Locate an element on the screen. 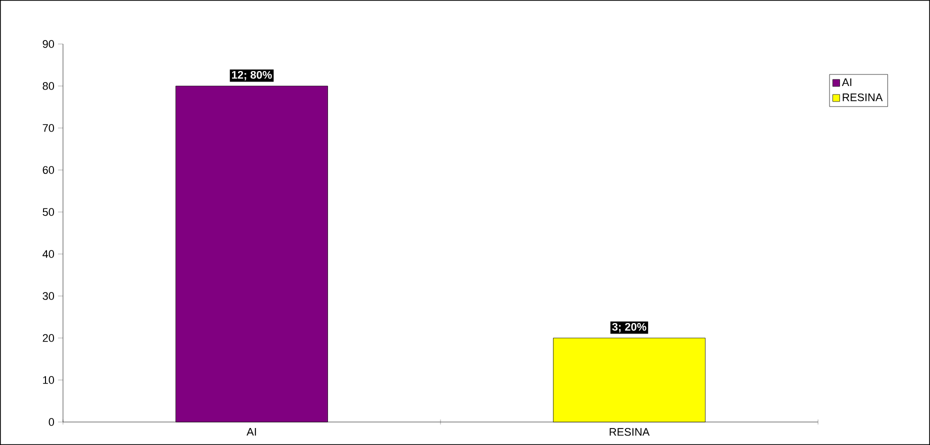  y-tick-label: 60 is located at coordinates (48, 170).